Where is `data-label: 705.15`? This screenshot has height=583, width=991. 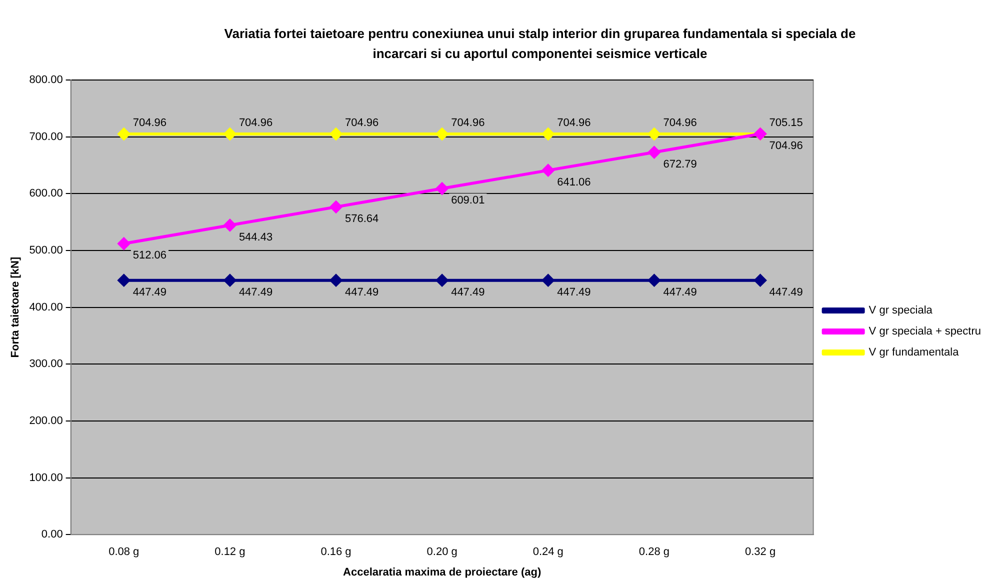
data-label: 705.15 is located at coordinates (786, 122).